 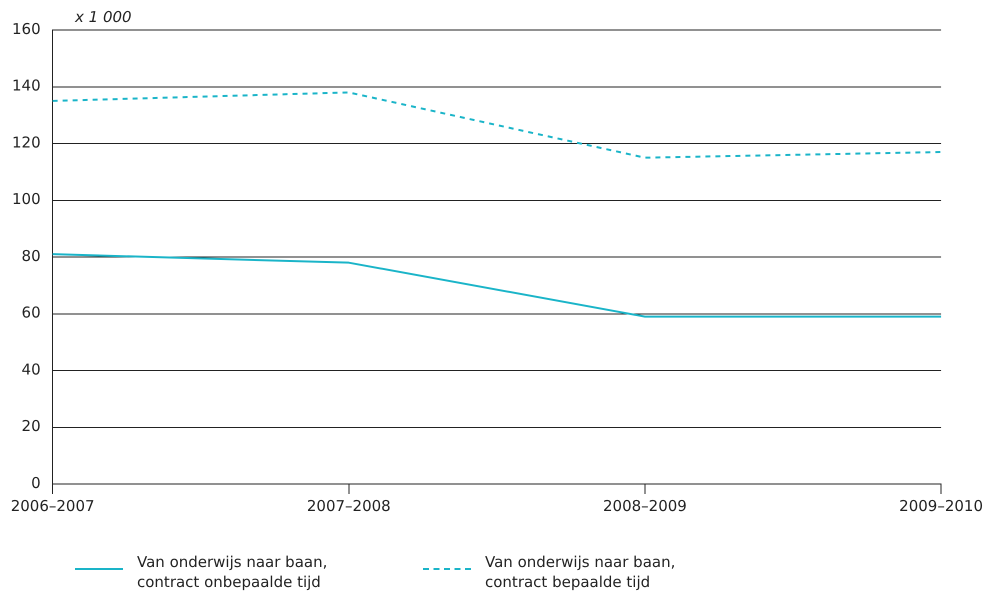 I want to click on x-tick-label: 2007–2008, so click(x=348, y=505).